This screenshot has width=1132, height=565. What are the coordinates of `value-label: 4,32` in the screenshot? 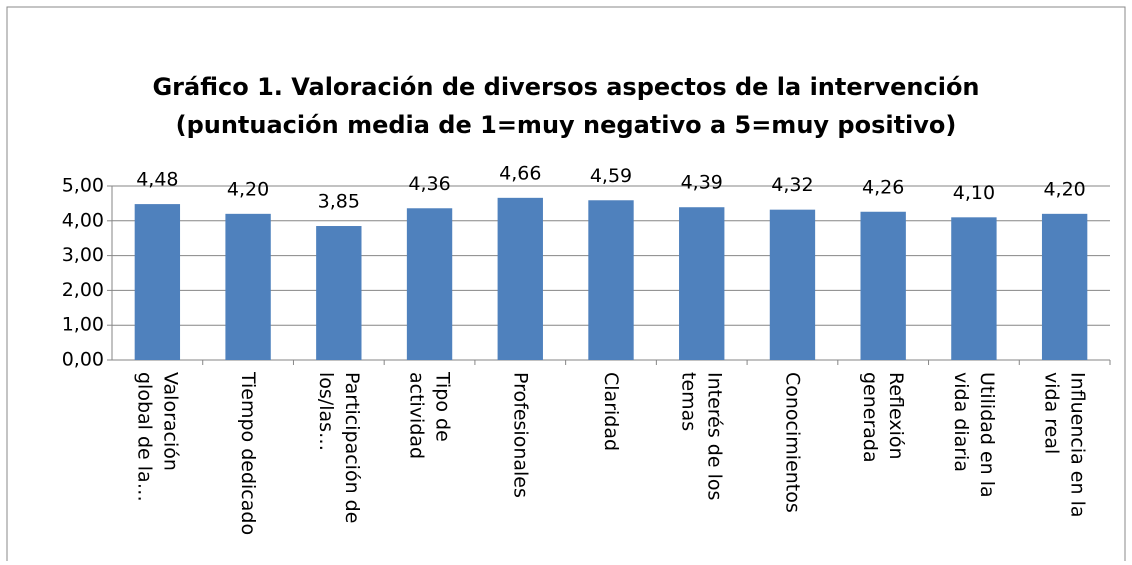 It's located at (792, 185).